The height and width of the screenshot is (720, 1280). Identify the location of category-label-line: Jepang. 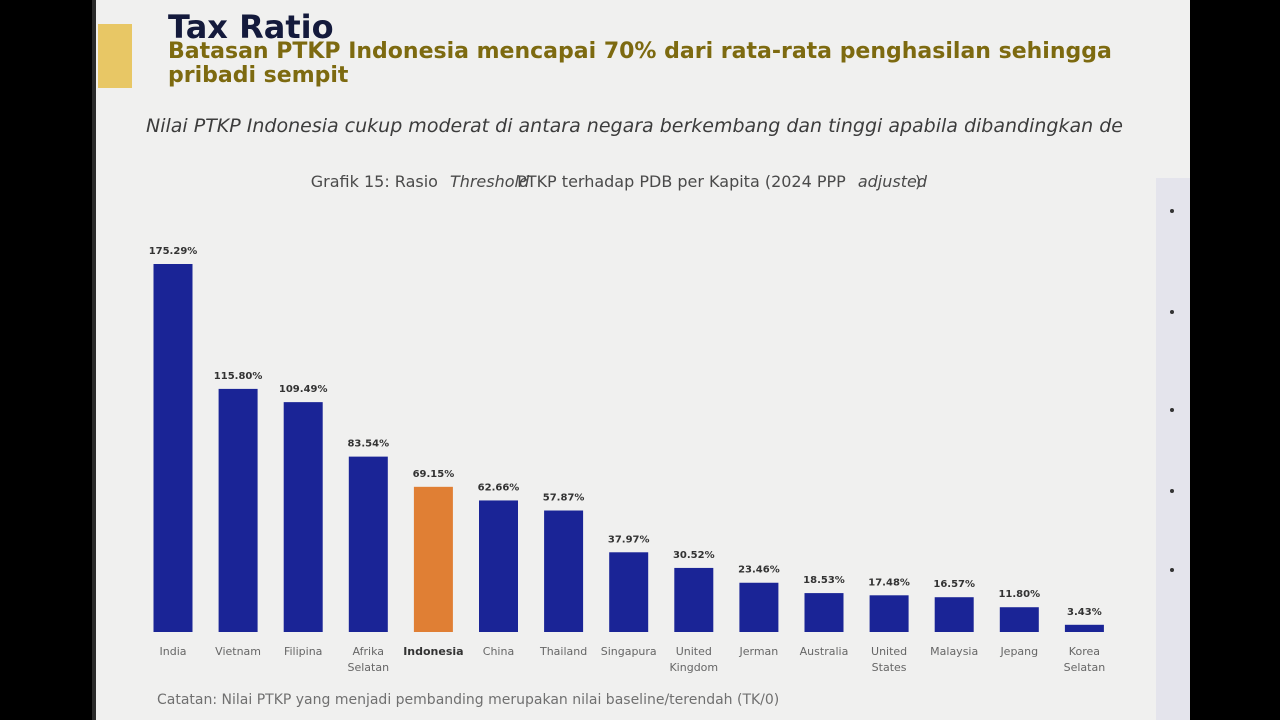
(1018, 651).